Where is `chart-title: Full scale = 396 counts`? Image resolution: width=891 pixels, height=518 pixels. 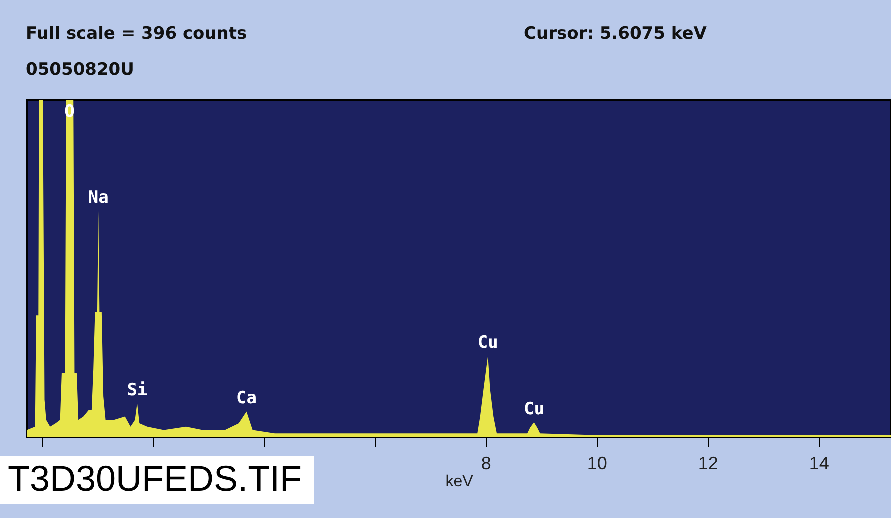 chart-title: Full scale = 396 counts is located at coordinates (137, 34).